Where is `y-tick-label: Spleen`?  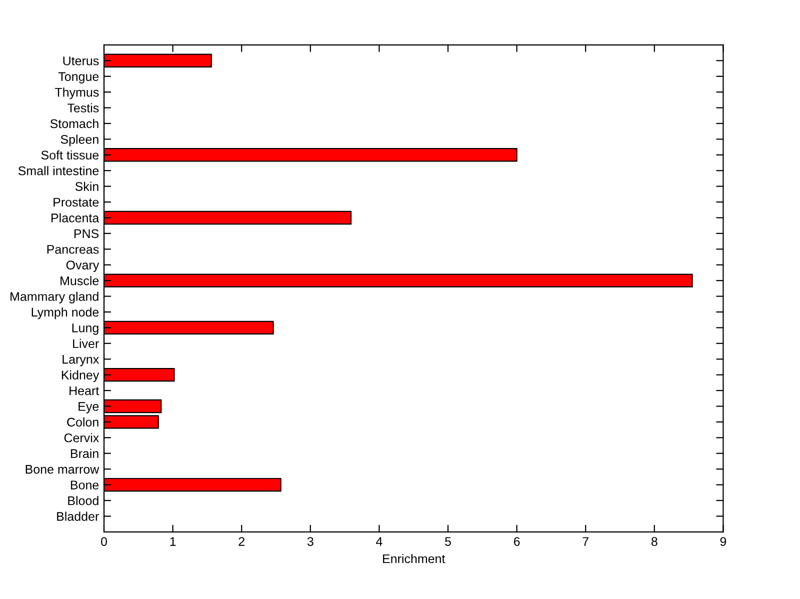 y-tick-label: Spleen is located at coordinates (79, 140).